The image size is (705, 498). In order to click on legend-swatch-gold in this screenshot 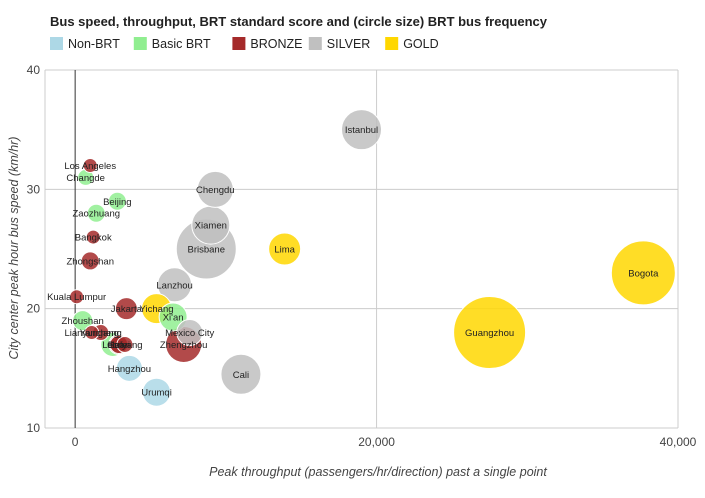, I will do `click(392, 43)`.